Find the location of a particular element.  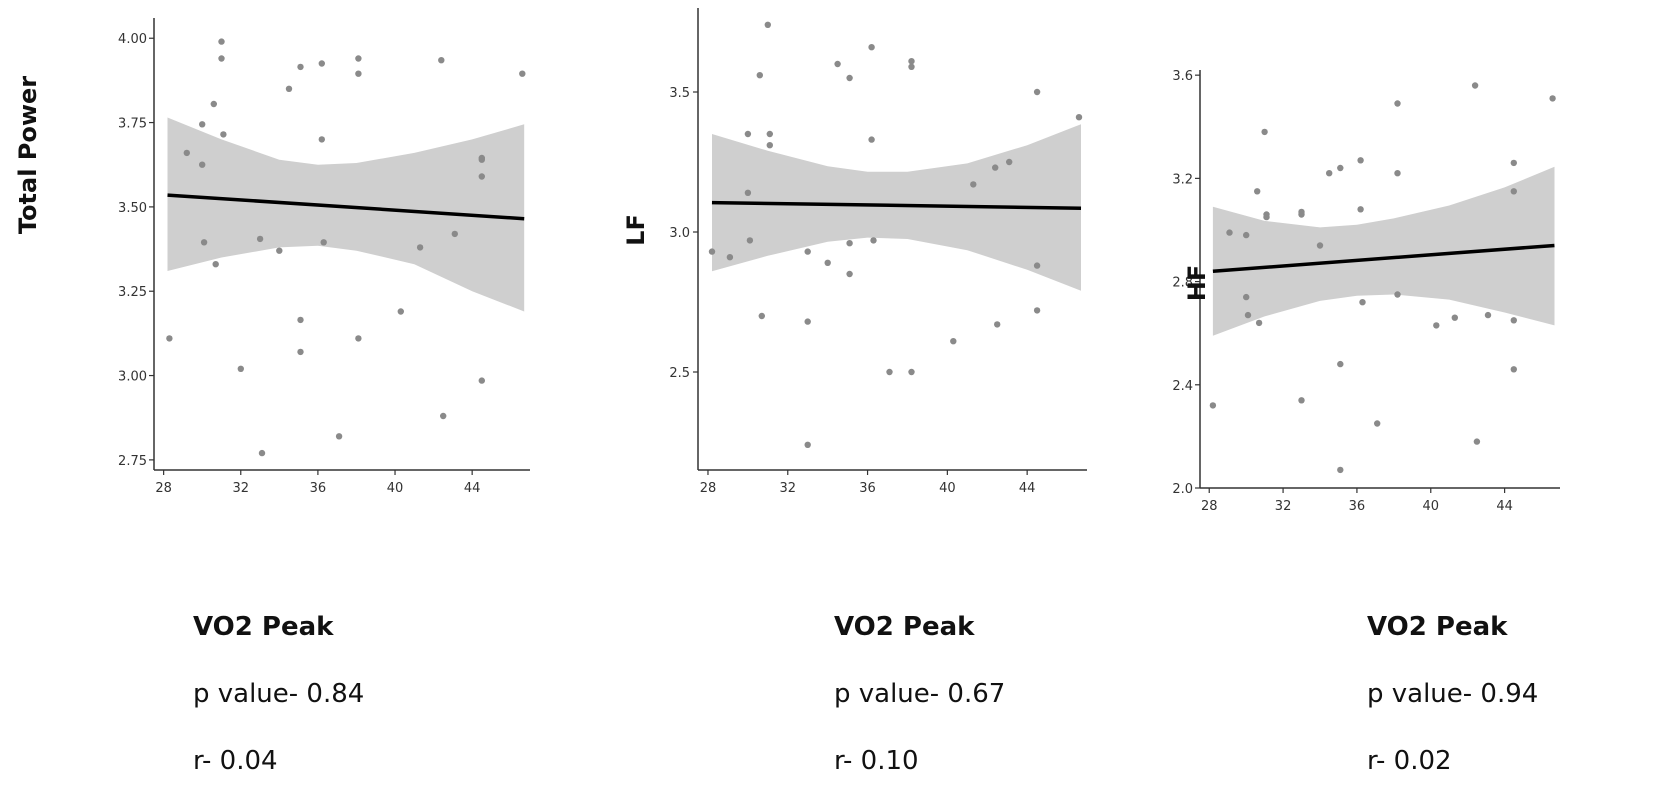

panel-1-confidence-band is located at coordinates (346, 214).